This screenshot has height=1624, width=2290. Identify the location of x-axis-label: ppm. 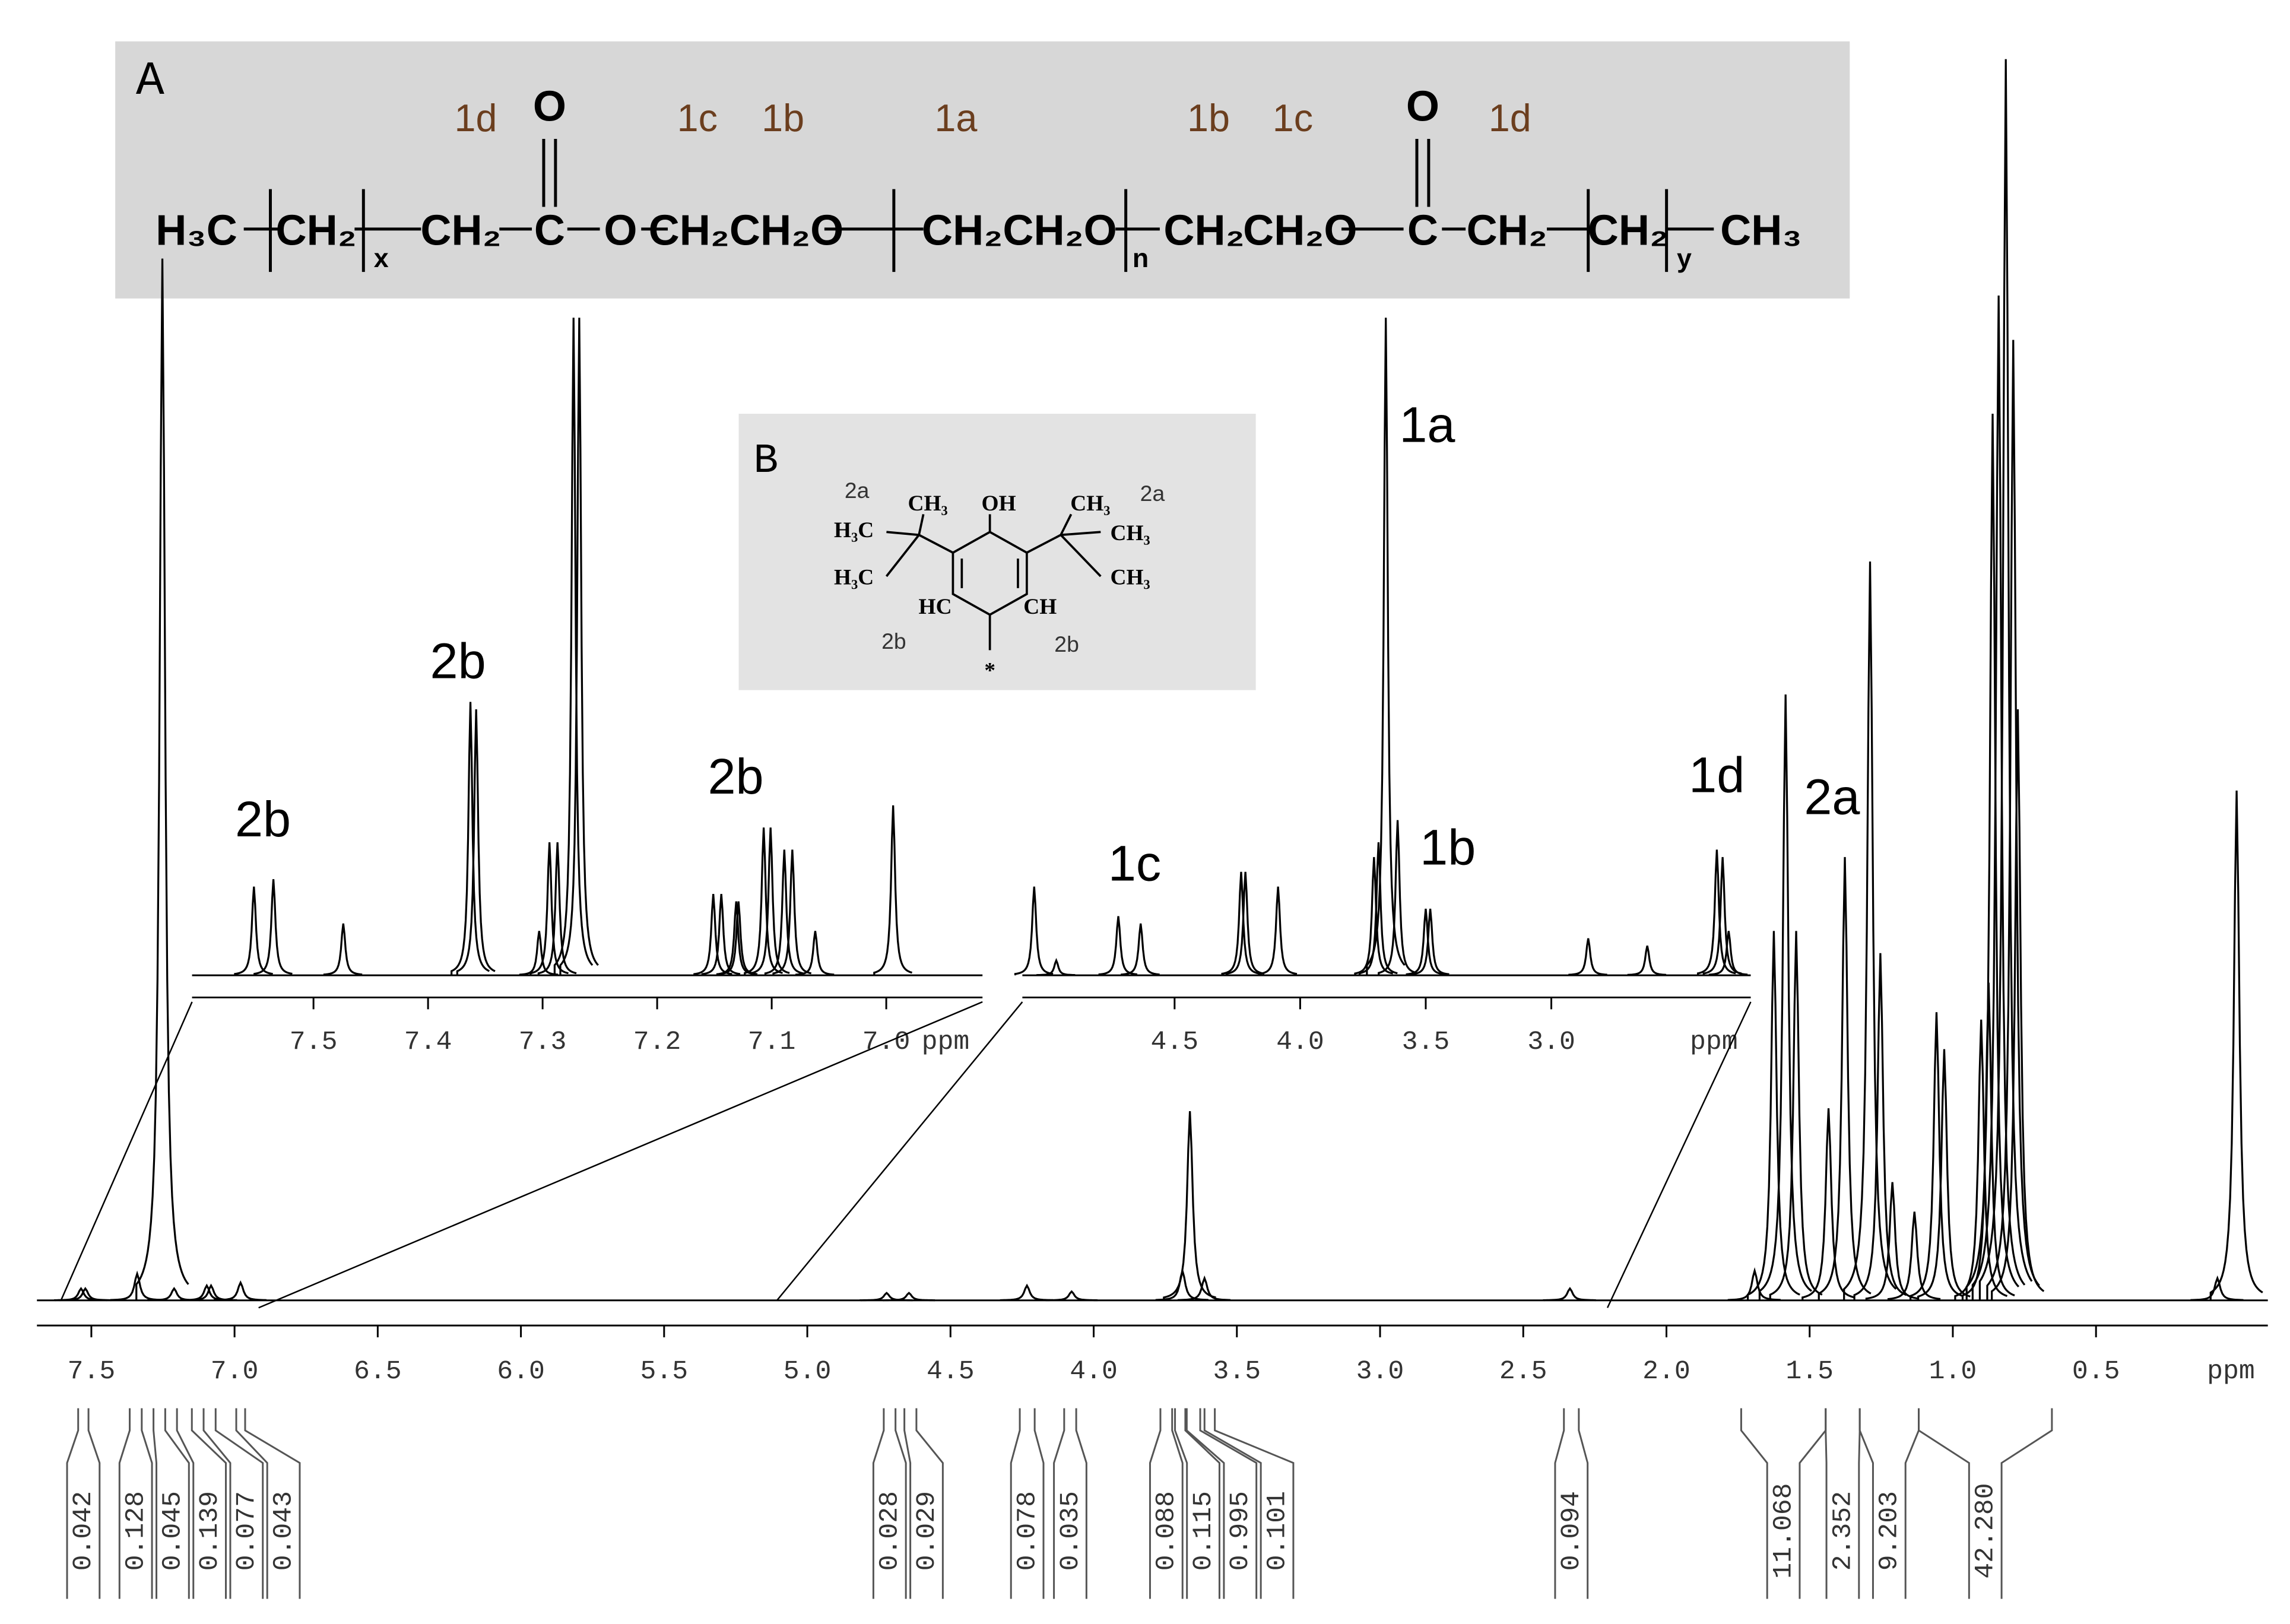
(946, 1042).